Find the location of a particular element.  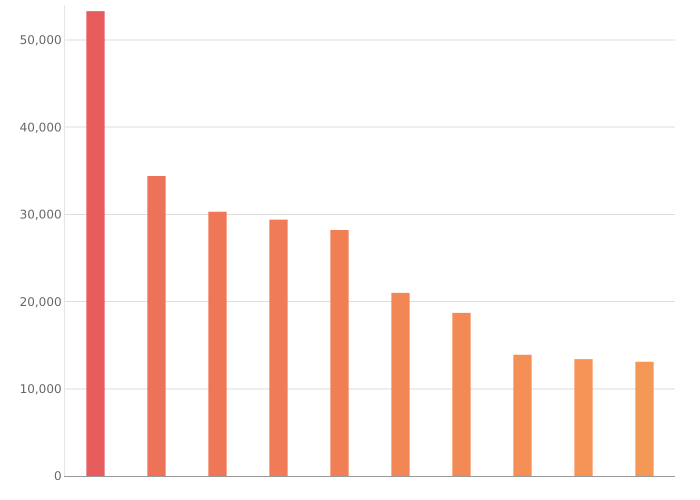

y-tick-label: 40,000 is located at coordinates (41, 127).